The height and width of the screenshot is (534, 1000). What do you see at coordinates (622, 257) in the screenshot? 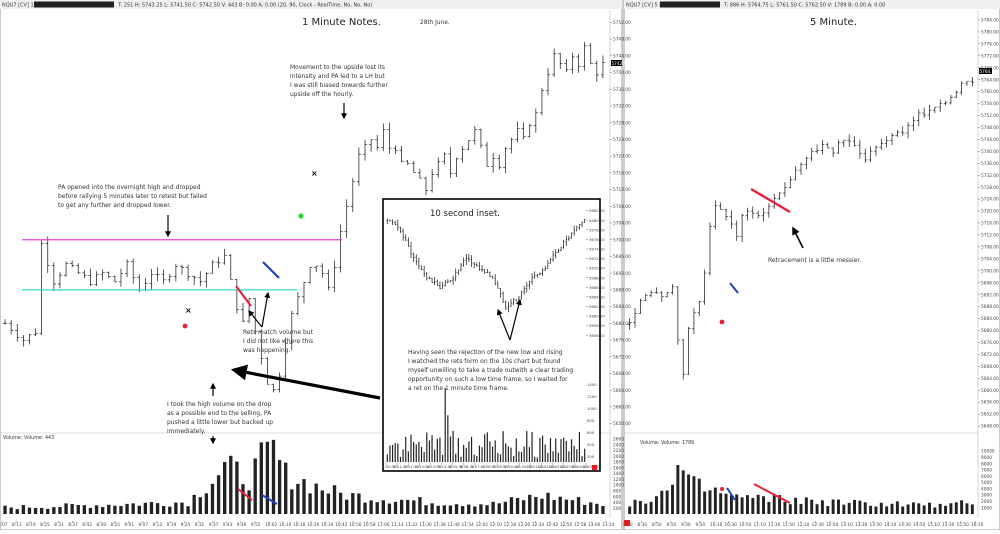
I see `y-tick-label: 5696.00` at bounding box center [622, 257].